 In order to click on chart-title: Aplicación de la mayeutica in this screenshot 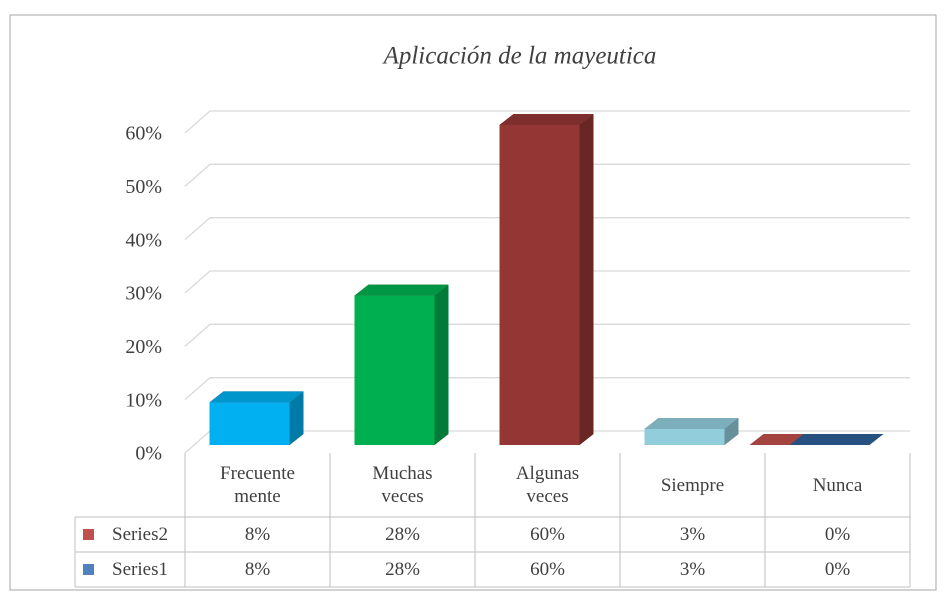, I will do `click(519, 56)`.